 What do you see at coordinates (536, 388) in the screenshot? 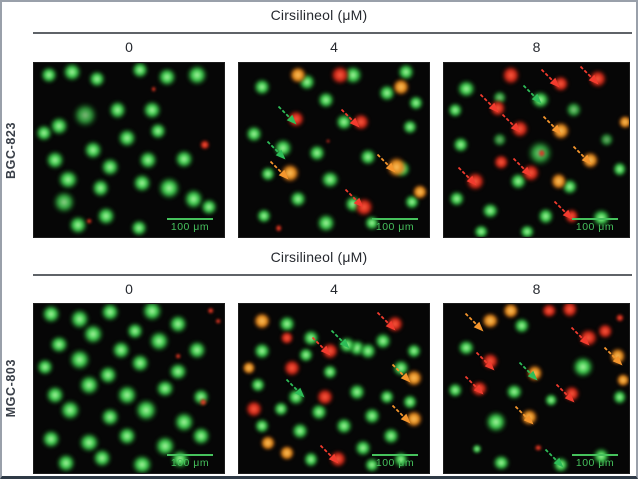
I see `micrograph-mgc803-8um: 100 μm` at bounding box center [536, 388].